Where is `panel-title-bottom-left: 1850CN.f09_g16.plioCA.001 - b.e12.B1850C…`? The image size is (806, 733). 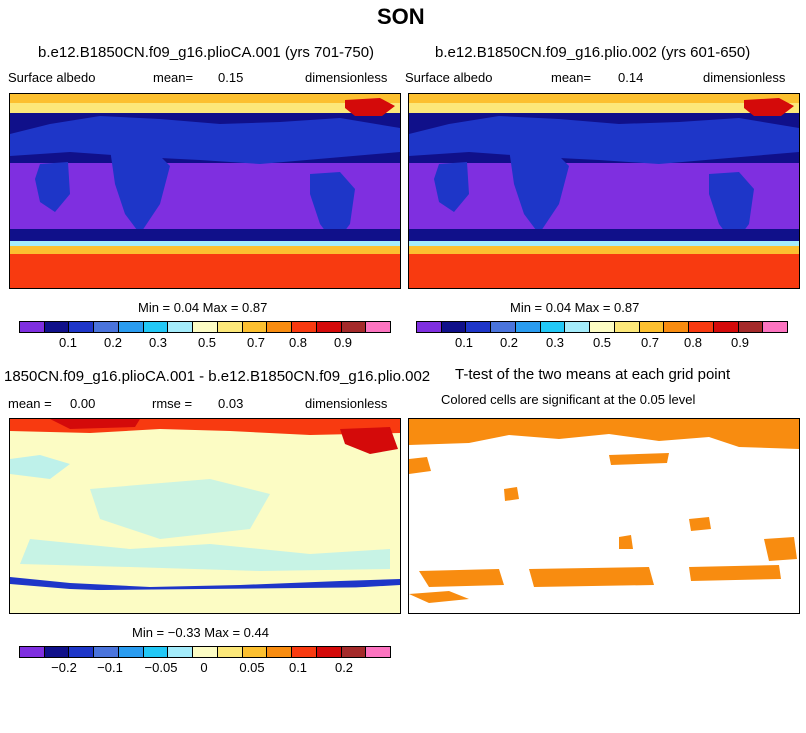 panel-title-bottom-left: 1850CN.f09_g16.plioCA.001 - b.e12.B1850C… is located at coordinates (217, 376).